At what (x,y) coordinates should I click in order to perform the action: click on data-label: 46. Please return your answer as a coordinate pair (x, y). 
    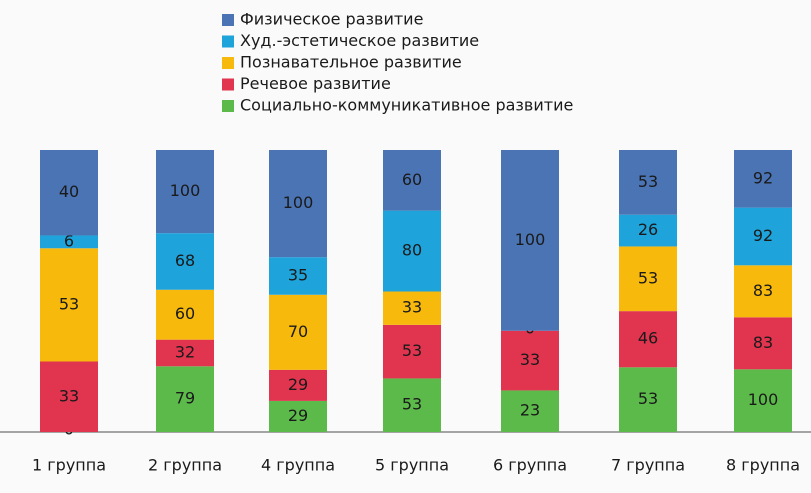
    Looking at the image, I should click on (648, 338).